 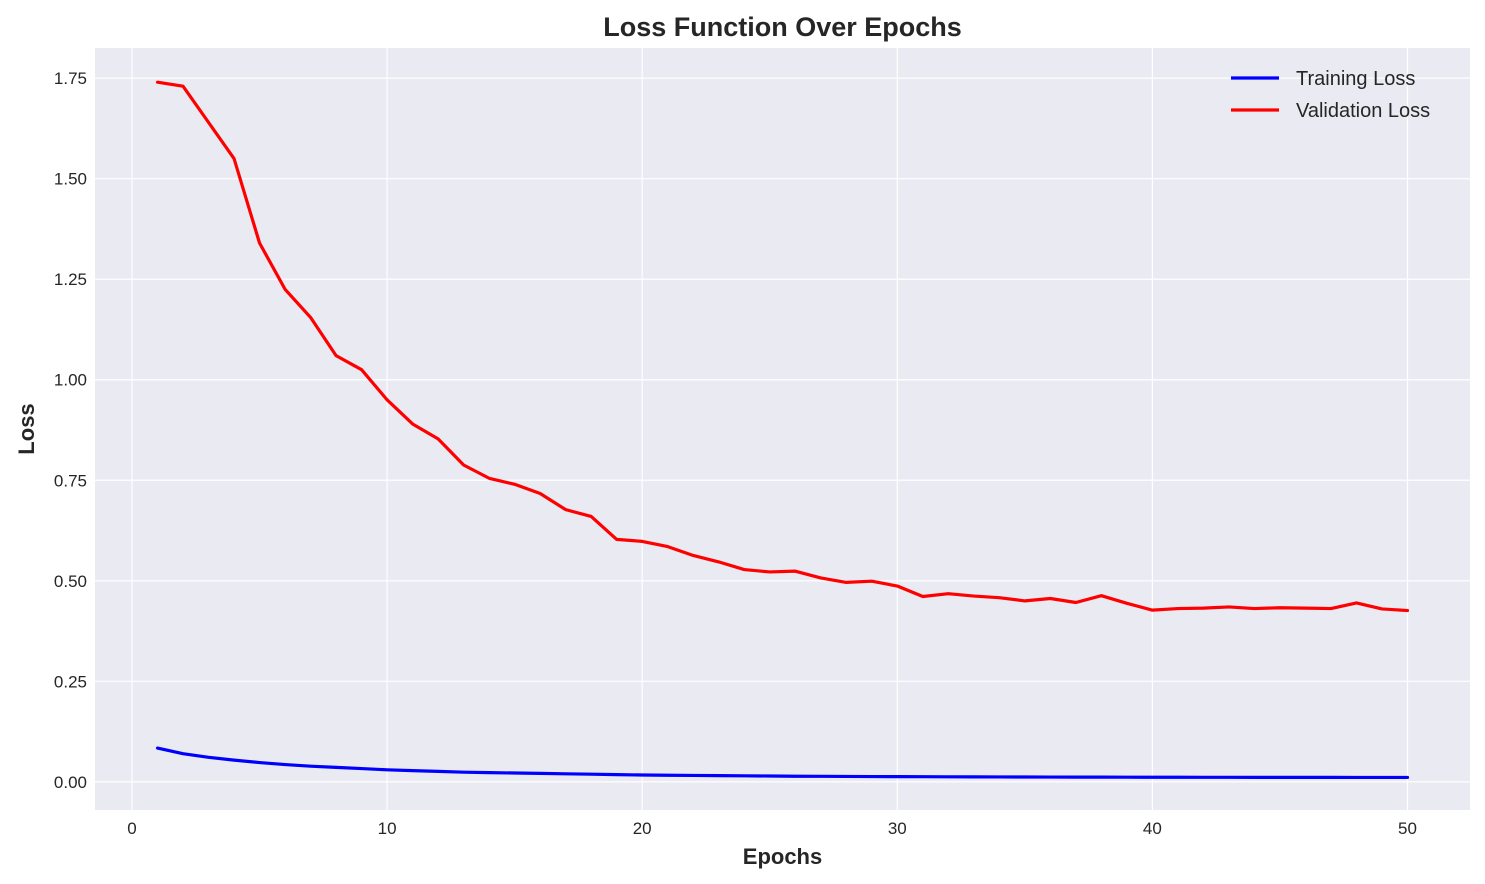 I want to click on legend-label-validation-loss: Validation Loss, so click(x=1363, y=111).